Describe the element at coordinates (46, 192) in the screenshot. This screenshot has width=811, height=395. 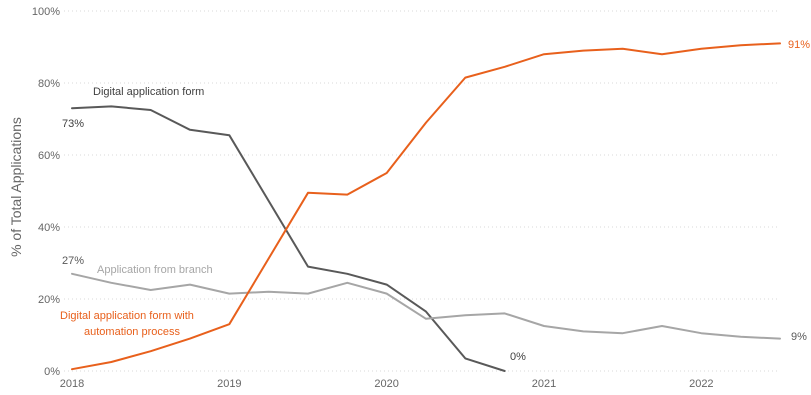
I see `y-axis-ticks: 0% 20% 40% 60% 80% 100%` at that location.